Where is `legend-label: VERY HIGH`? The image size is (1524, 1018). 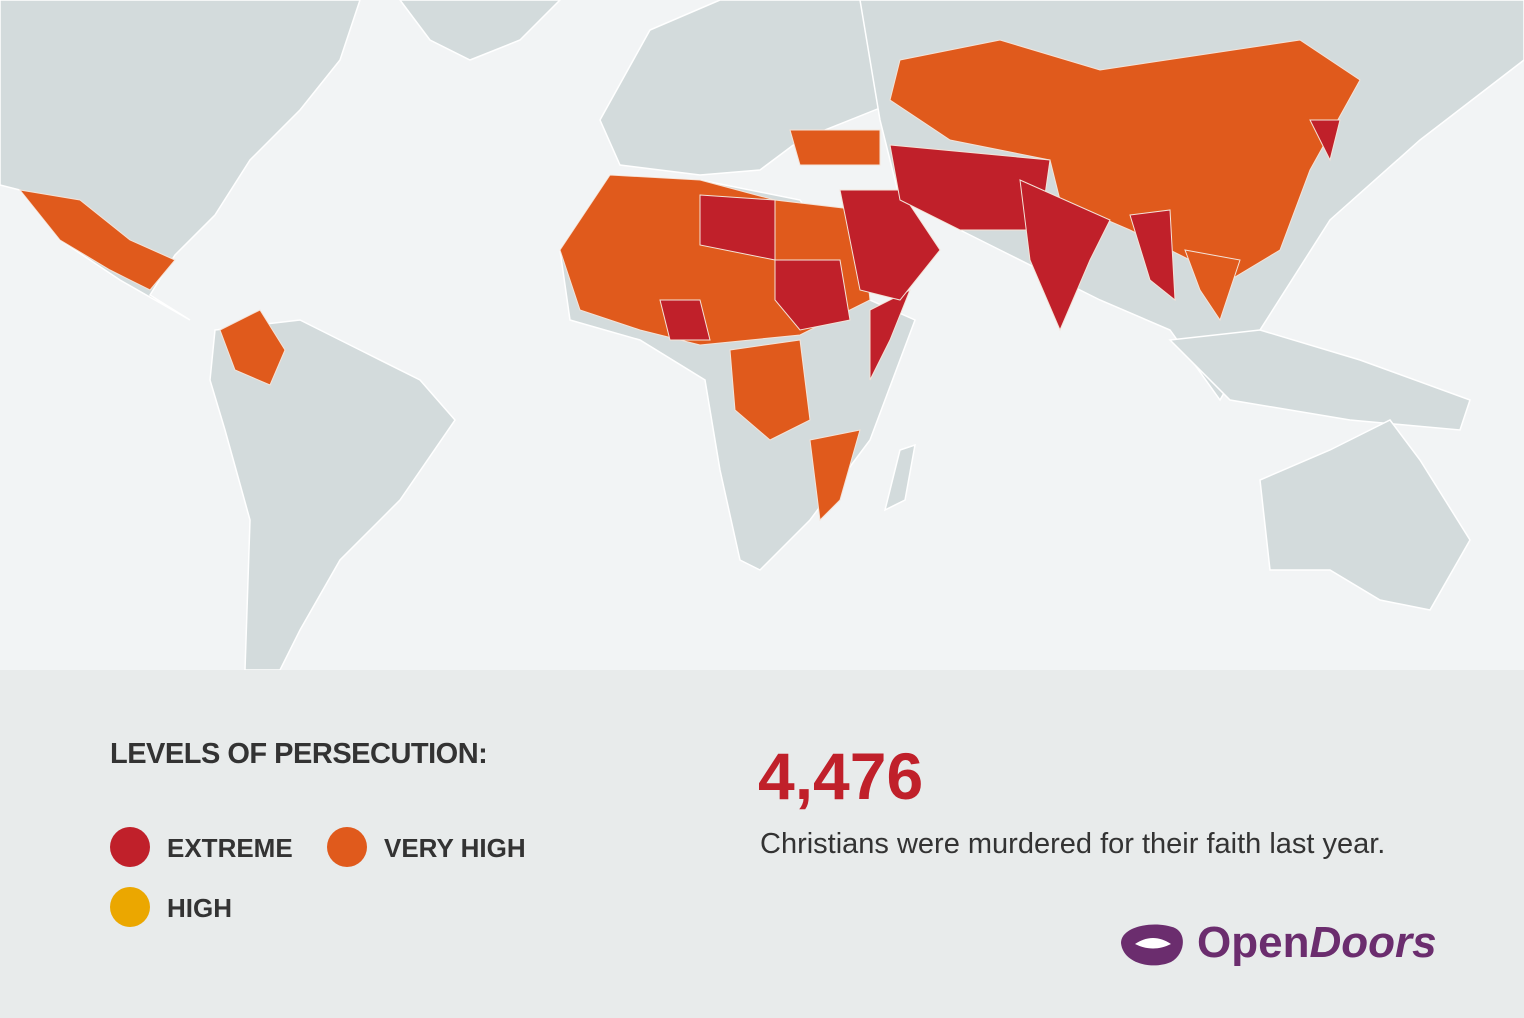 legend-label: VERY HIGH is located at coordinates (455, 848).